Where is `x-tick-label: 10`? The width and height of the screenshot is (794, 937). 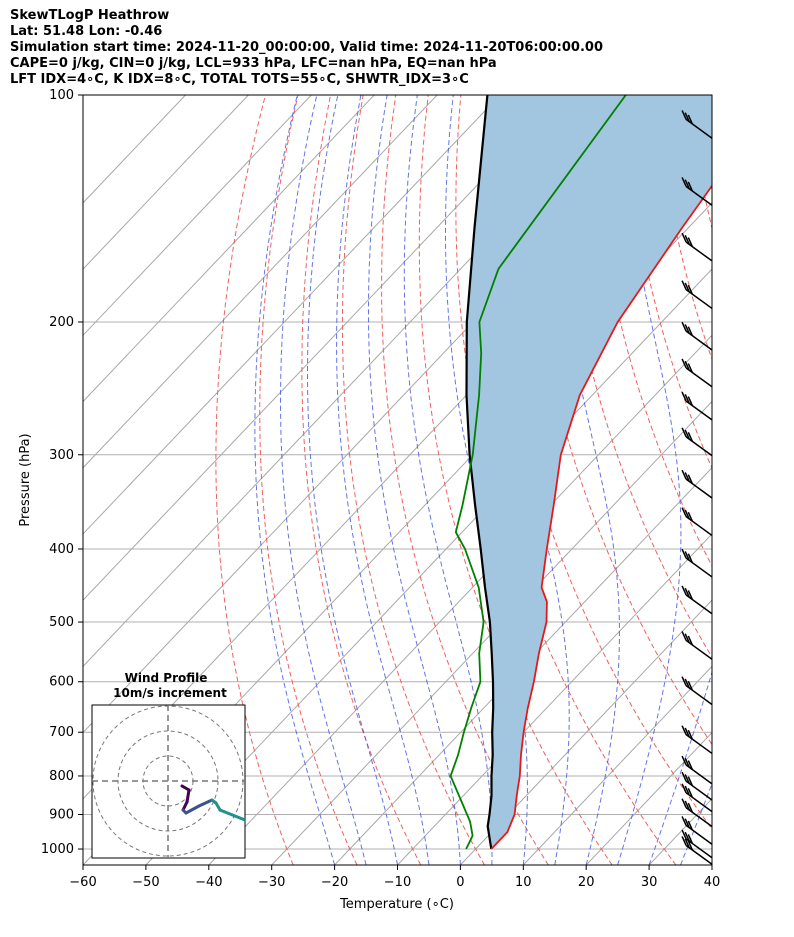 x-tick-label: 10 is located at coordinates (523, 882).